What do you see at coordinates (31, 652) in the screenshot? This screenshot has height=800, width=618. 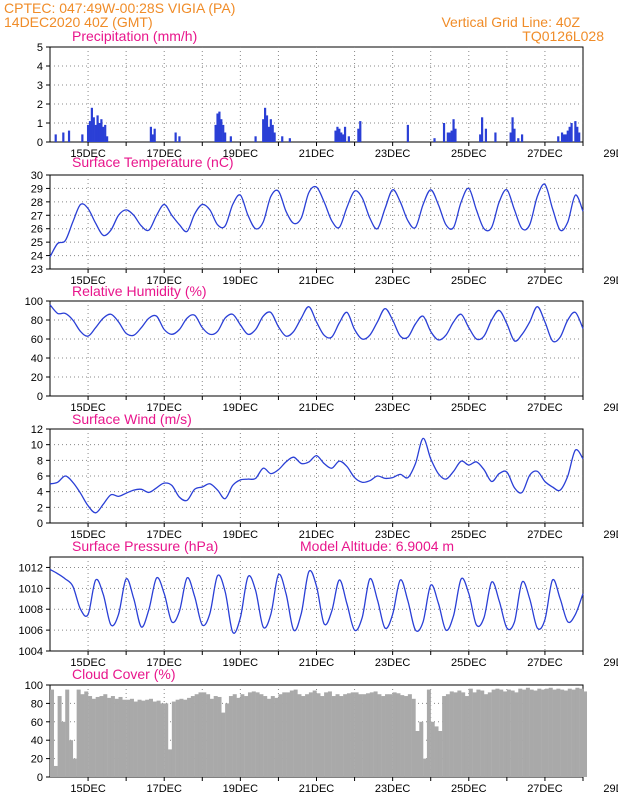 I see `y-tick-label: 1004` at bounding box center [31, 652].